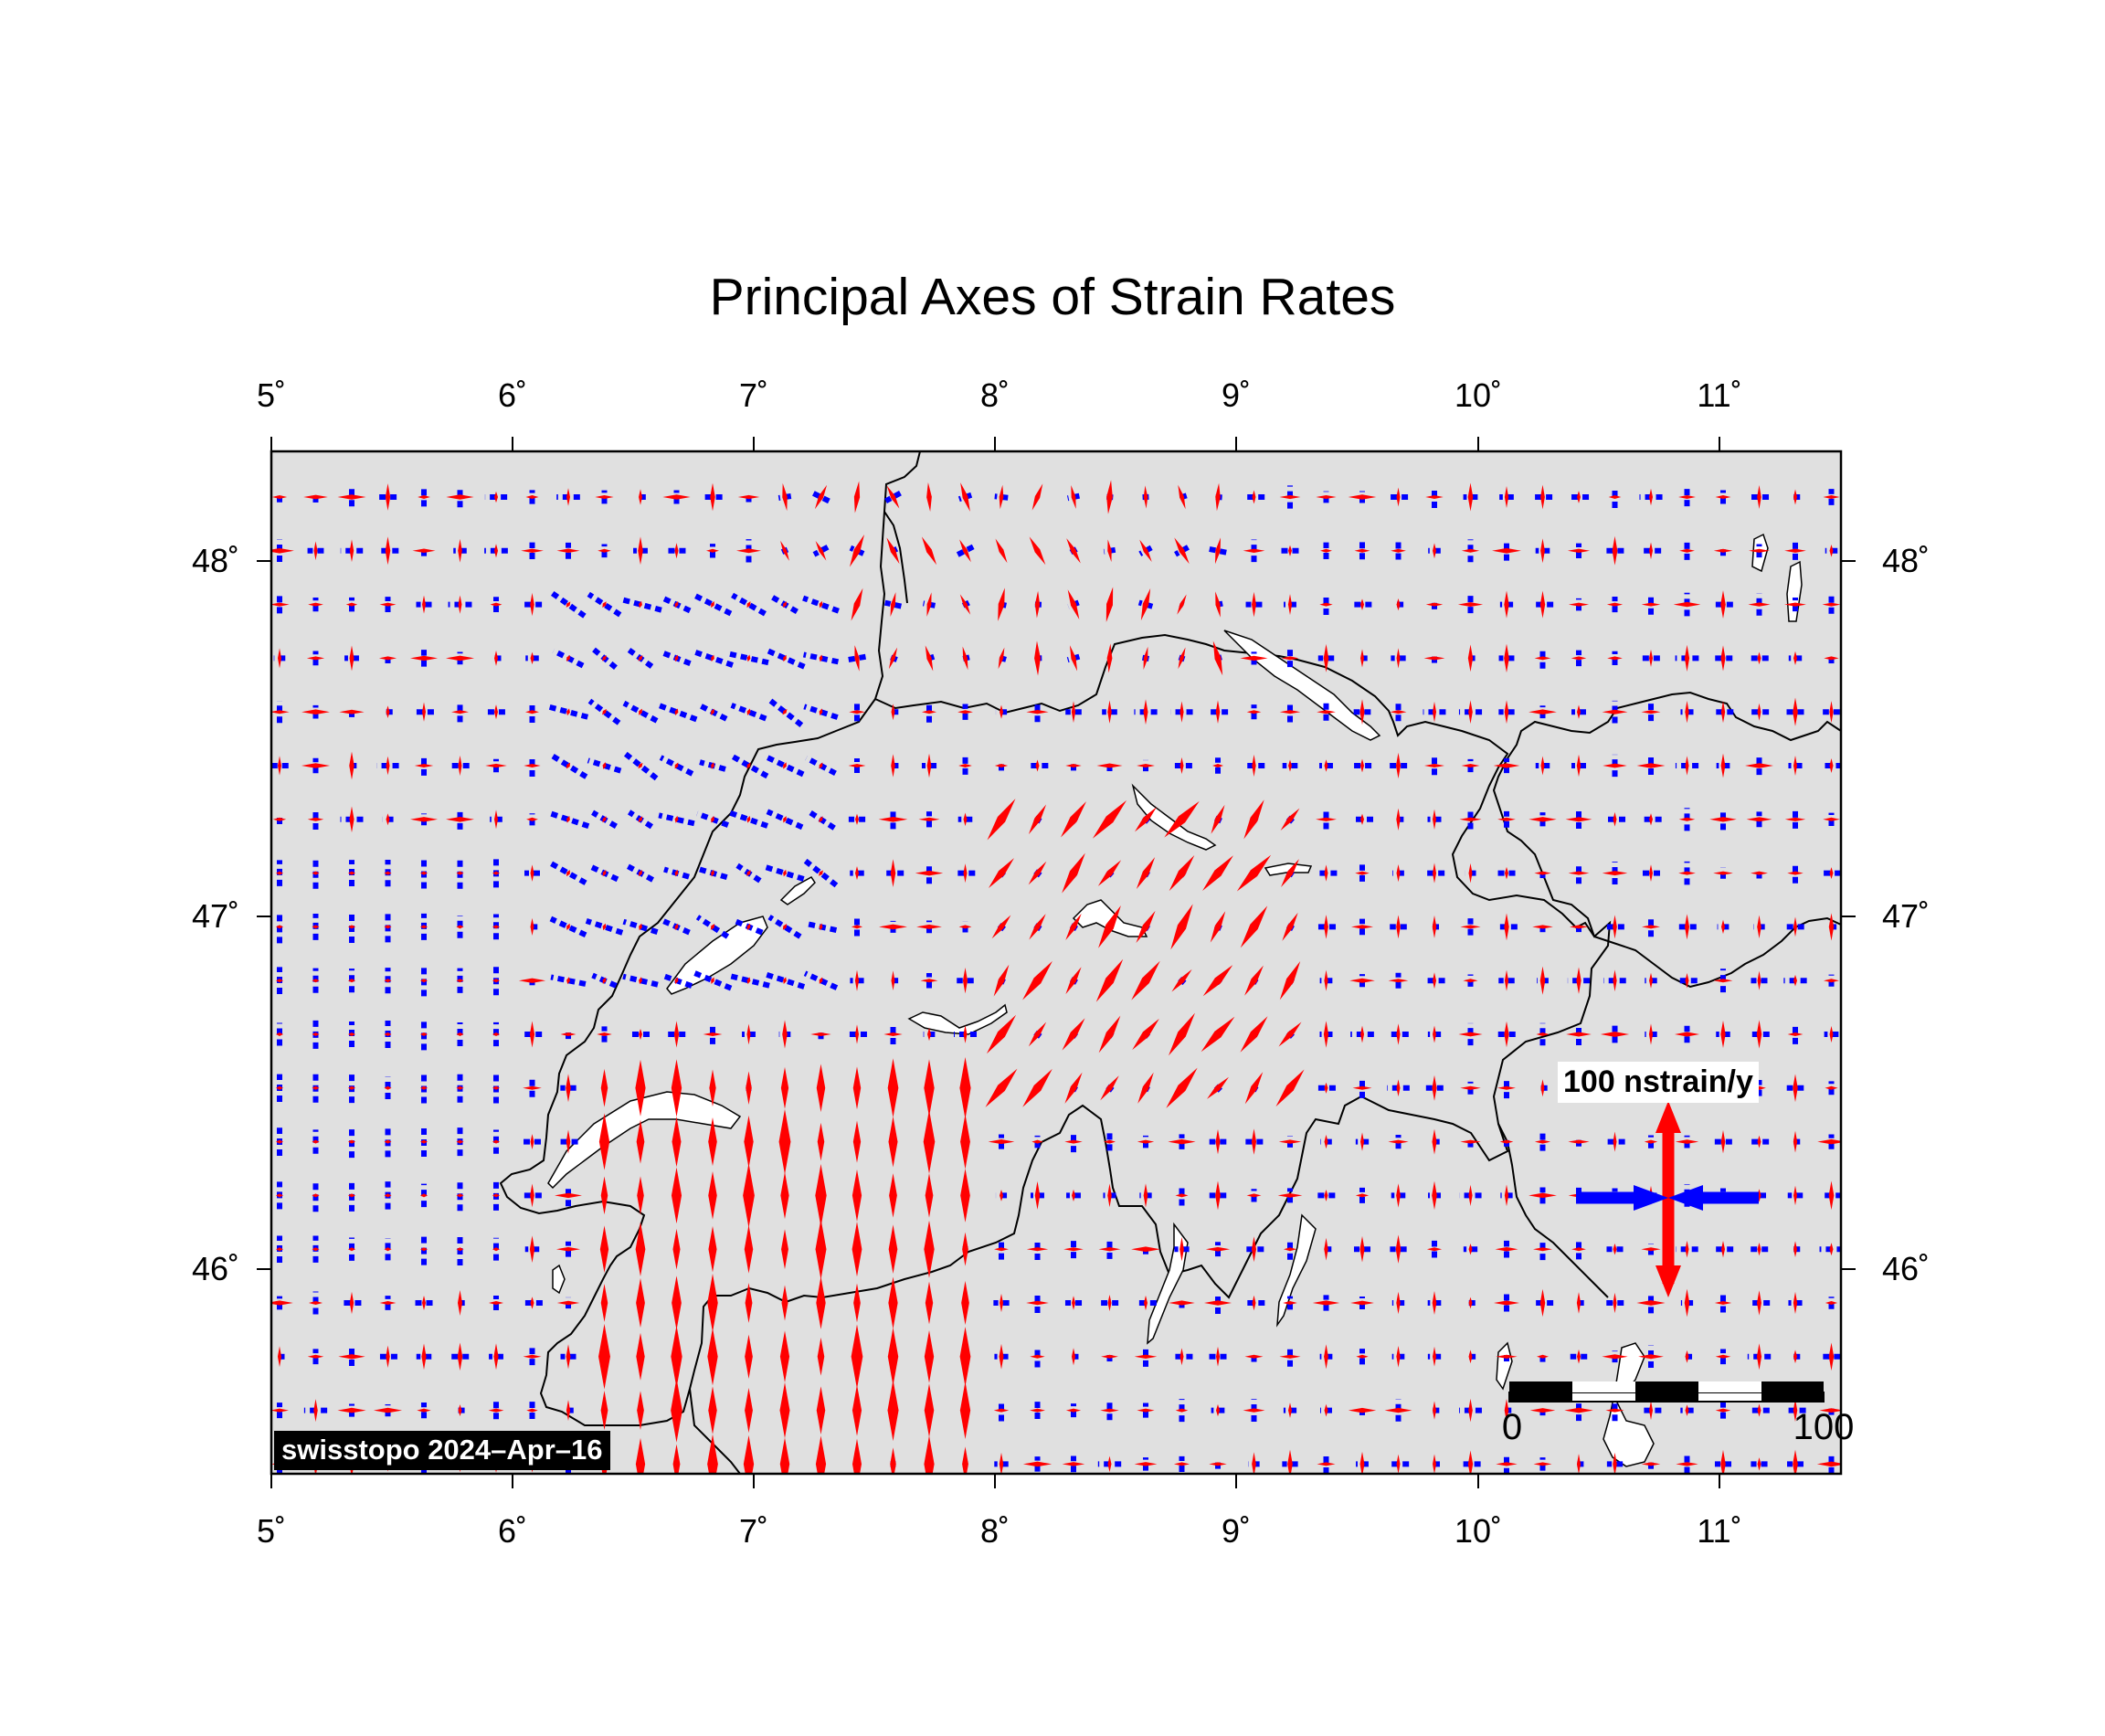  I want to click on lake-iseo, so click(1504, 1366).